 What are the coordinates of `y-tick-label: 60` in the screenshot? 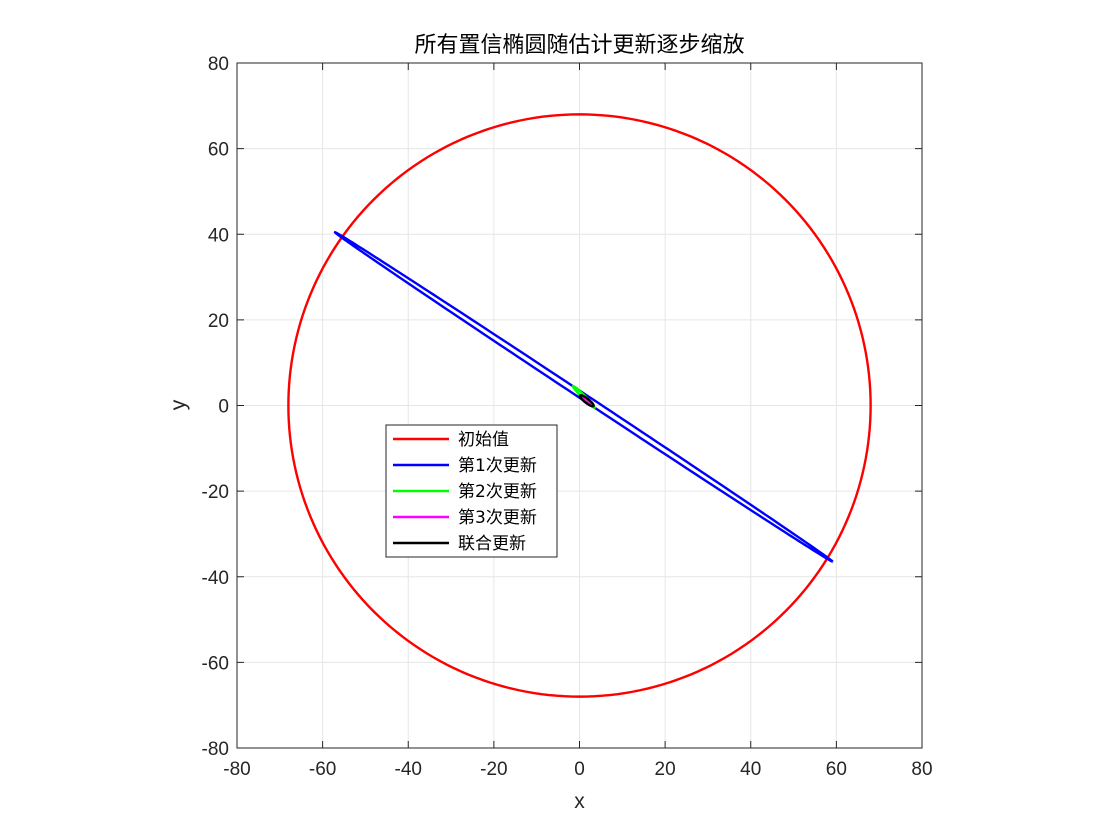 It's located at (218, 150).